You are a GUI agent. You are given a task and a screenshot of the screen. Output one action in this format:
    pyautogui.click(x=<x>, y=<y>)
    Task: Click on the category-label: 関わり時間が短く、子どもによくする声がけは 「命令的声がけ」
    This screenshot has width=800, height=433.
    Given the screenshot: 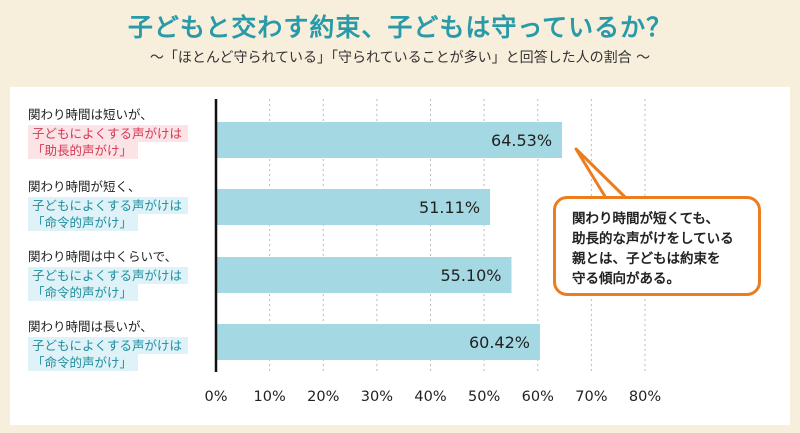 What is the action you would take?
    pyautogui.click(x=118, y=204)
    